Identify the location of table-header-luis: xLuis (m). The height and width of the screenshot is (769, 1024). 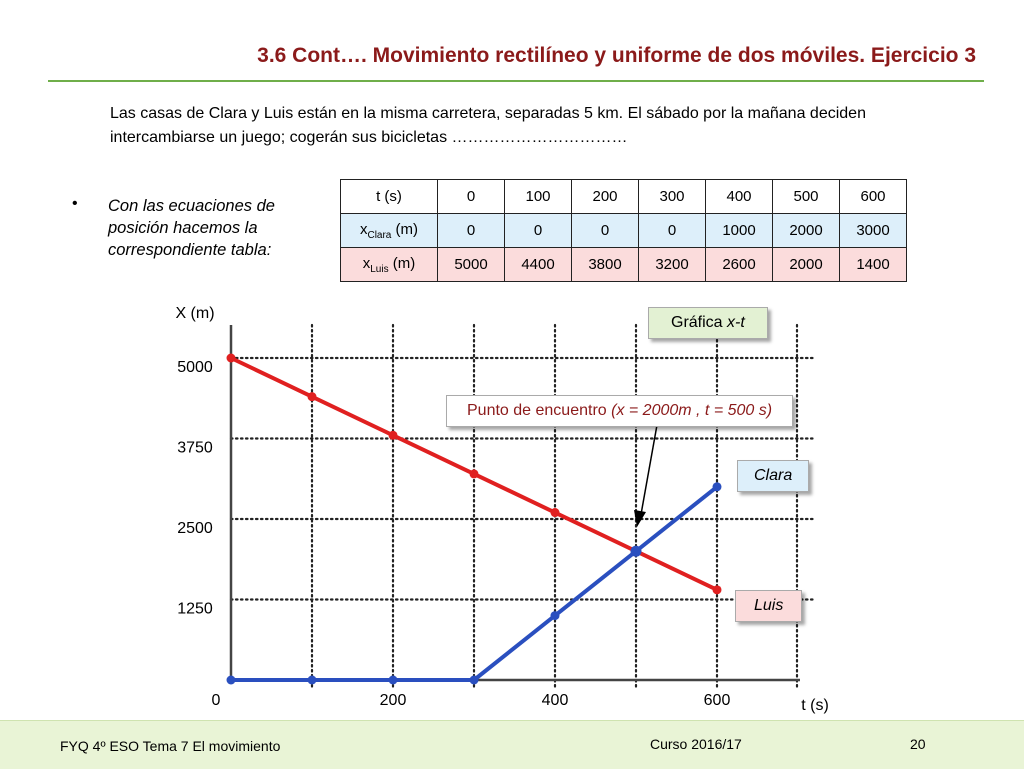
(389, 264).